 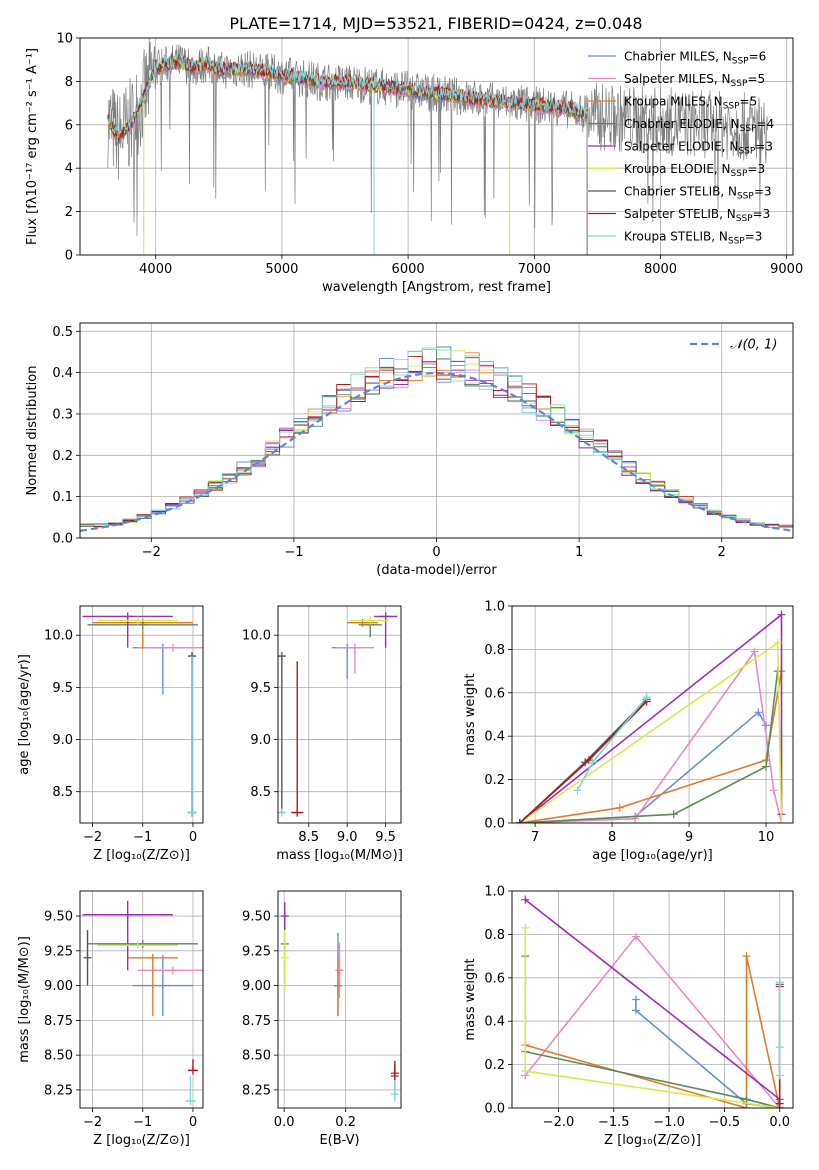 What do you see at coordinates (62, 497) in the screenshot?
I see `y-tick-label: 0.1` at bounding box center [62, 497].